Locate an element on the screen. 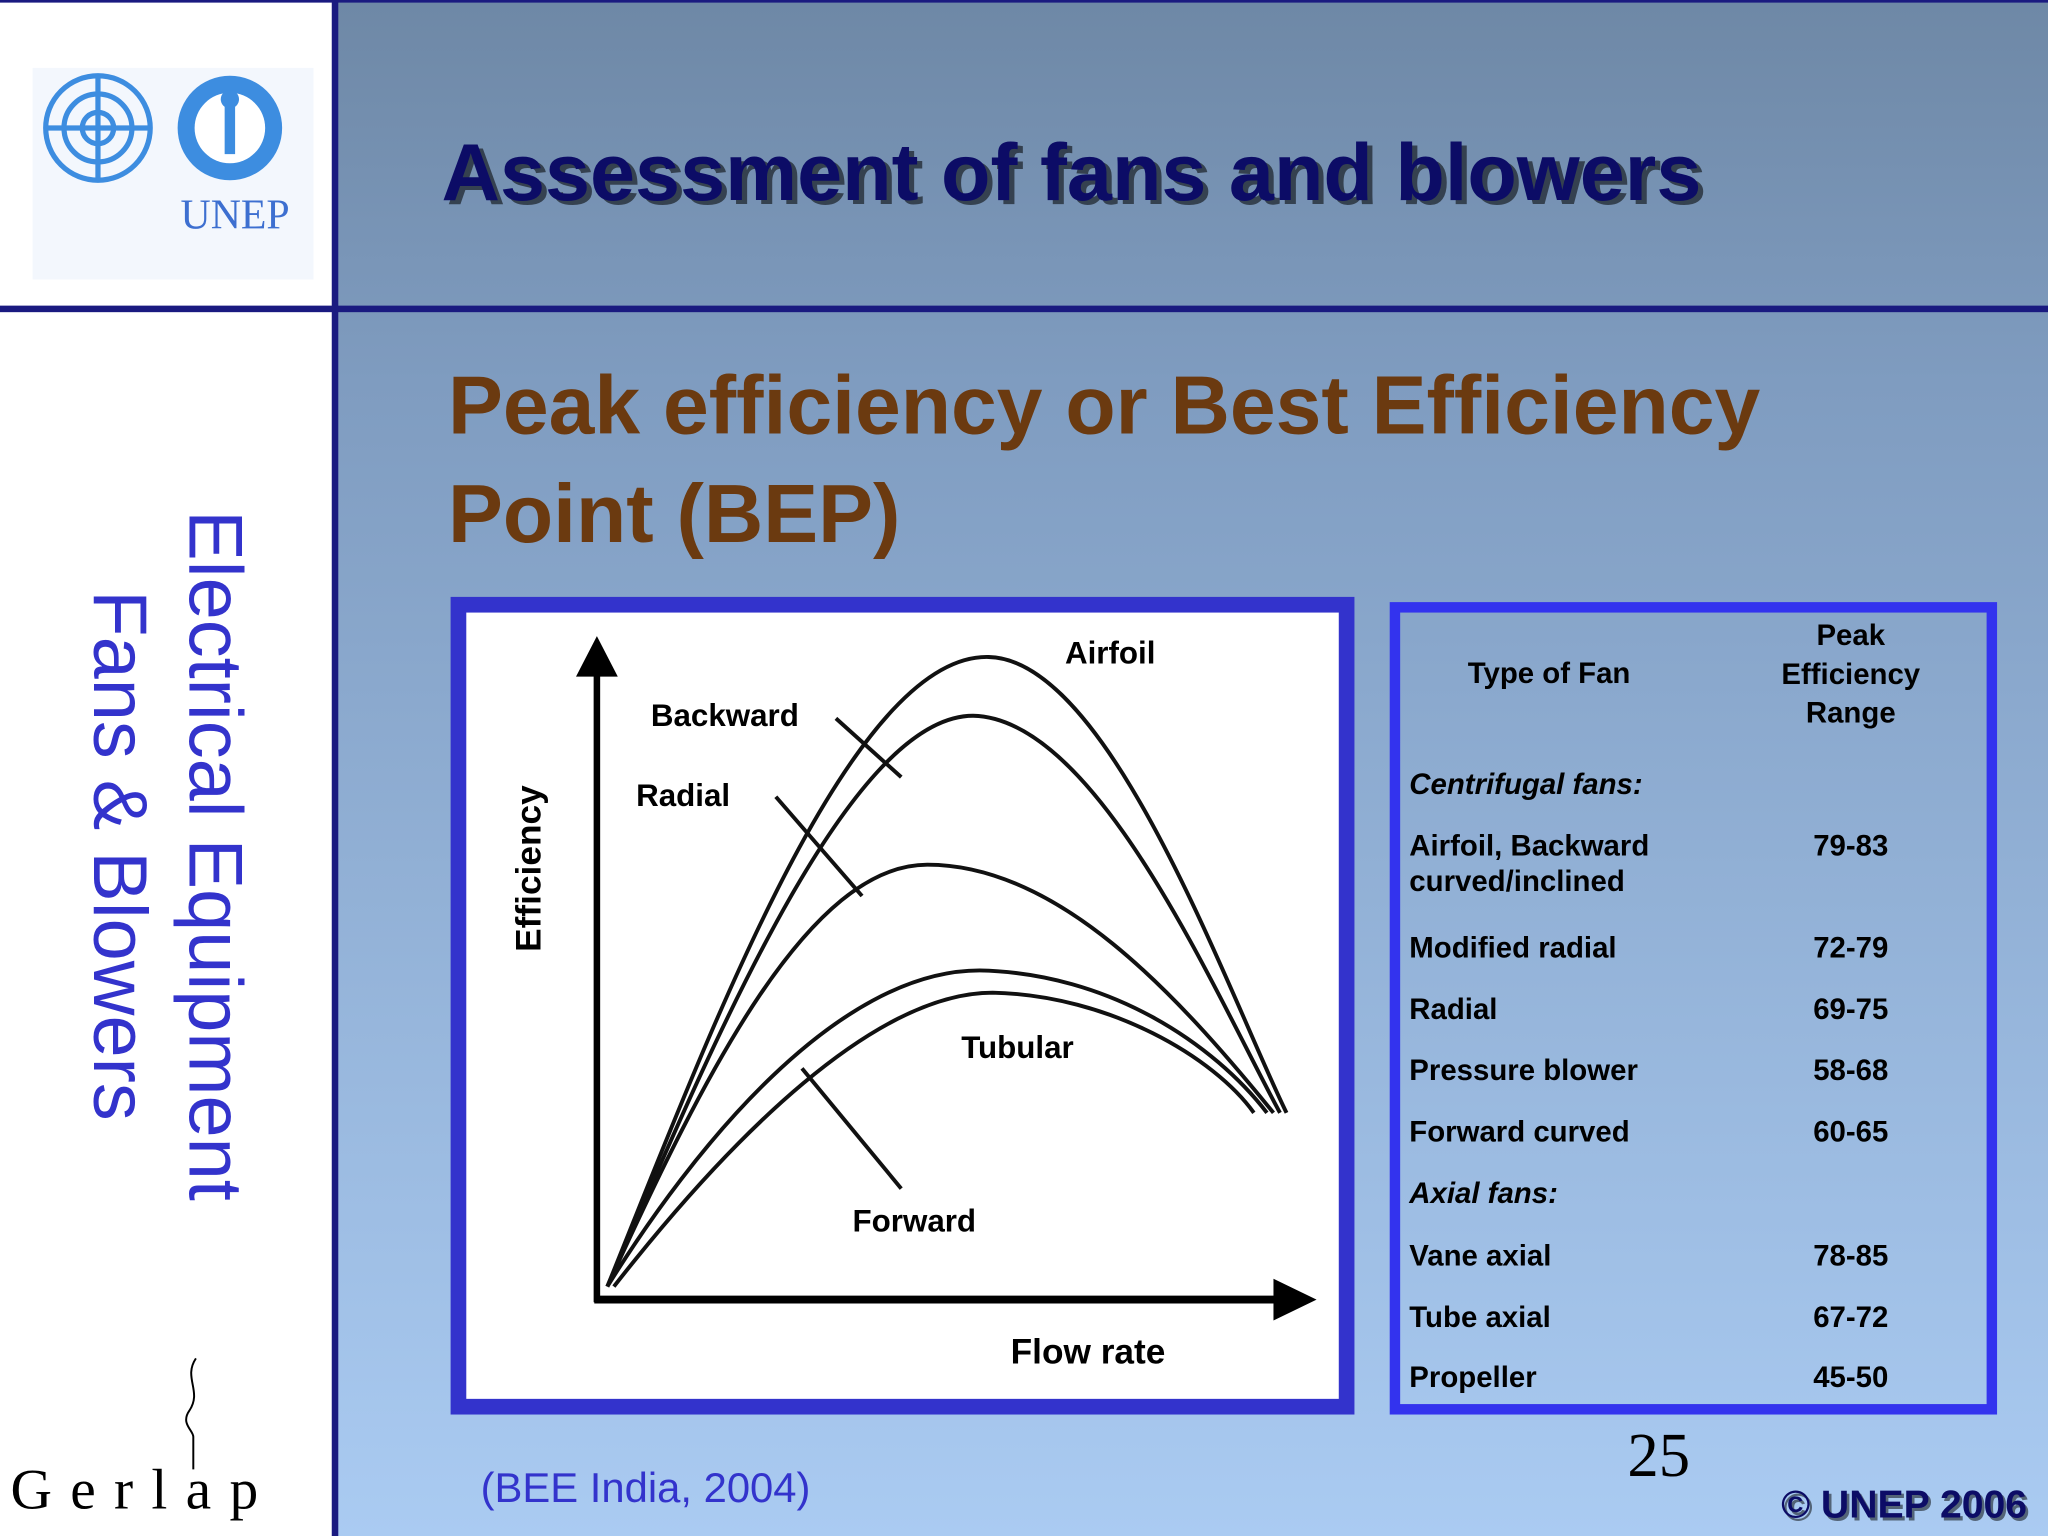  table-cell: 67-72 is located at coordinates (1850, 1317).